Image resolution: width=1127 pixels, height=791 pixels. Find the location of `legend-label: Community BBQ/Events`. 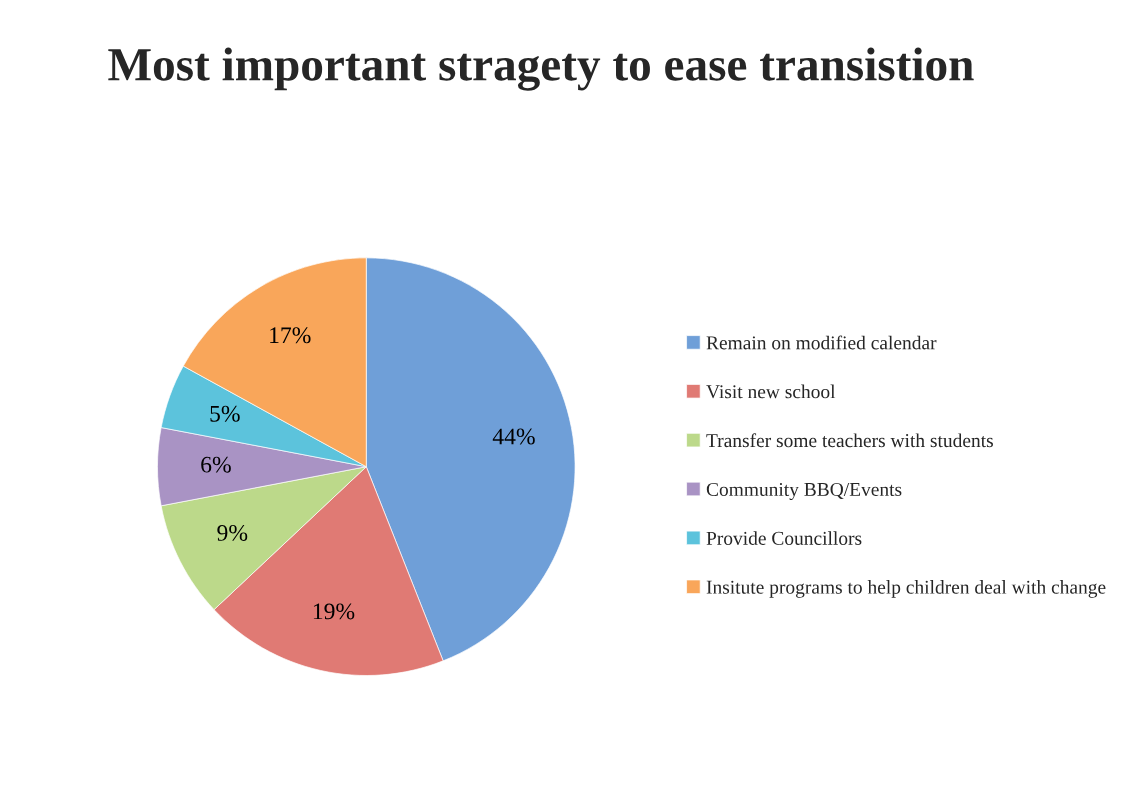

legend-label: Community BBQ/Events is located at coordinates (804, 491).